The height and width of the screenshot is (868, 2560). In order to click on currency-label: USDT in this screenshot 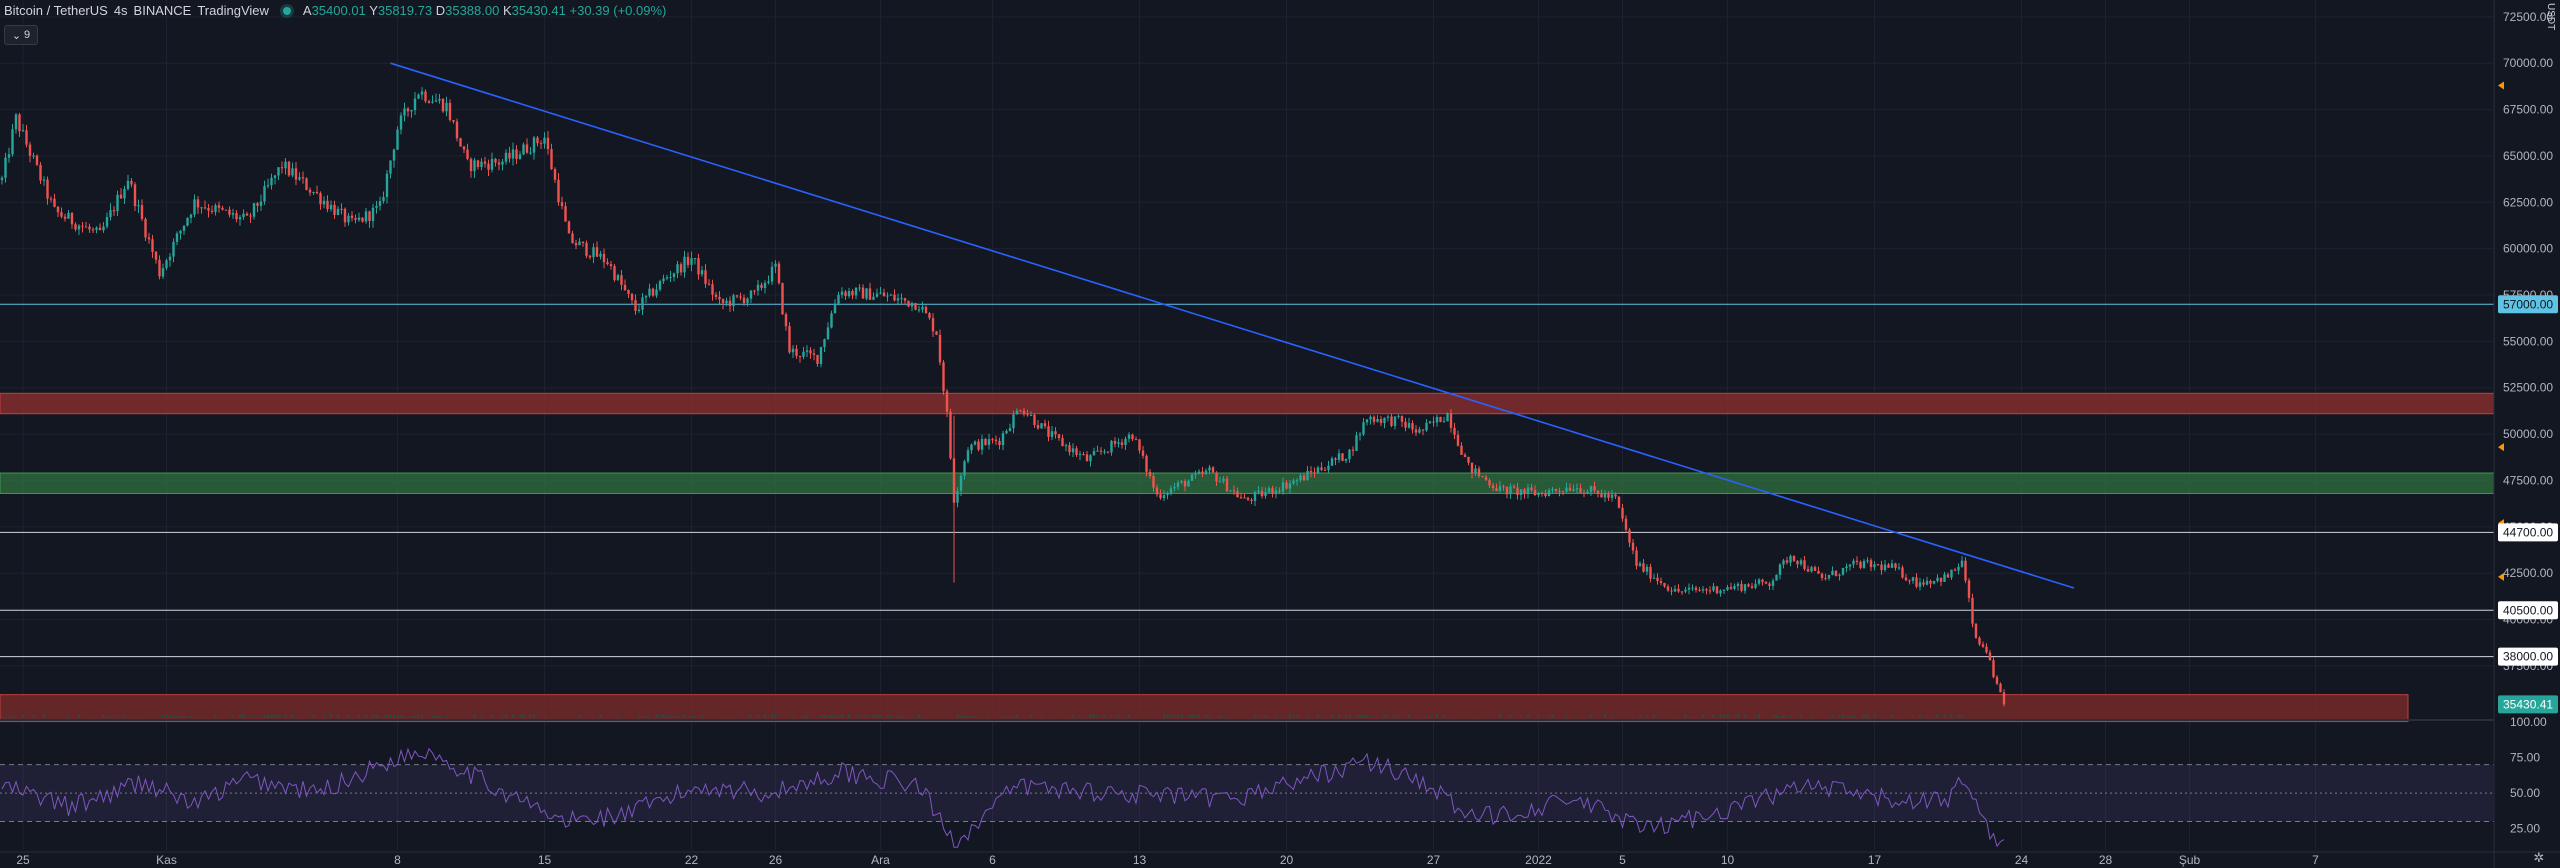, I will do `click(2550, 17)`.